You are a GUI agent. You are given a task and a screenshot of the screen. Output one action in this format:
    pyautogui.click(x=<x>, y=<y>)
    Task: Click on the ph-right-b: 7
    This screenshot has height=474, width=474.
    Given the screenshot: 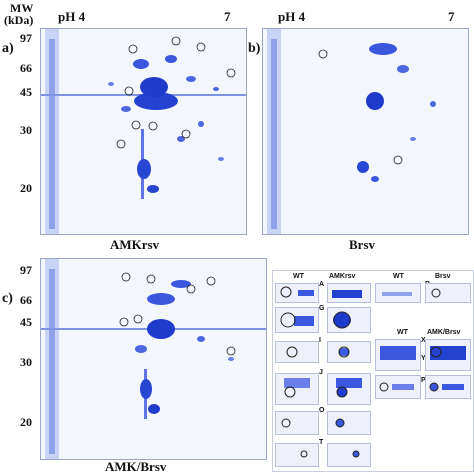 What is the action you would take?
    pyautogui.click(x=451, y=16)
    